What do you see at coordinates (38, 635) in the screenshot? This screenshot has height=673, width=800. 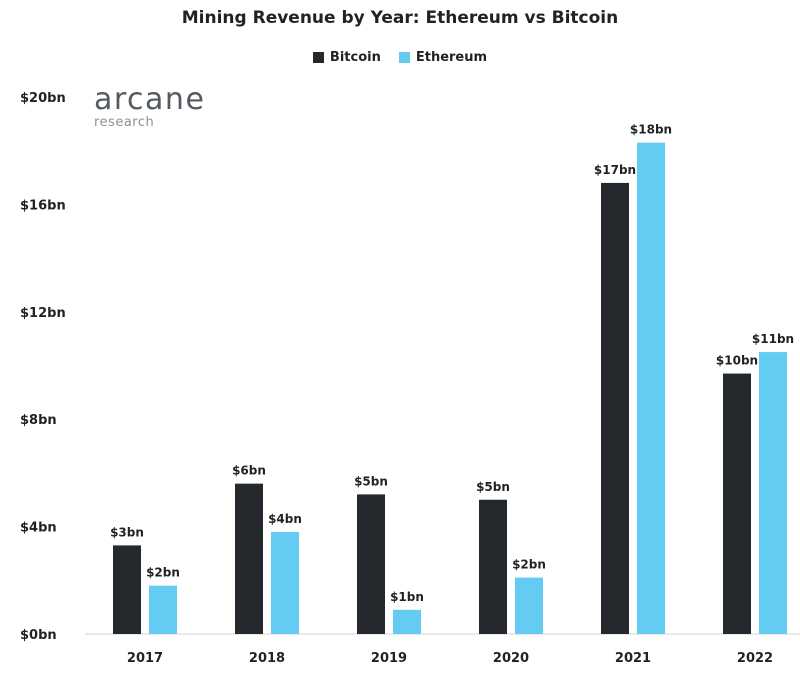 I see `y-tick-label: $0bn` at bounding box center [38, 635].